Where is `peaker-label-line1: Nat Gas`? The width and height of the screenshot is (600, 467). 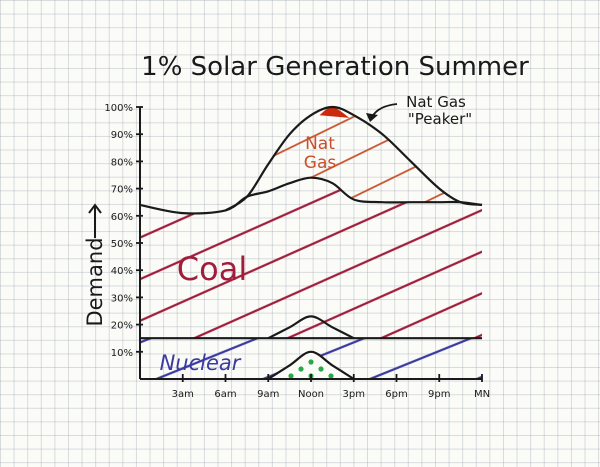
peaker-label-line1: Nat Gas is located at coordinates (436, 102).